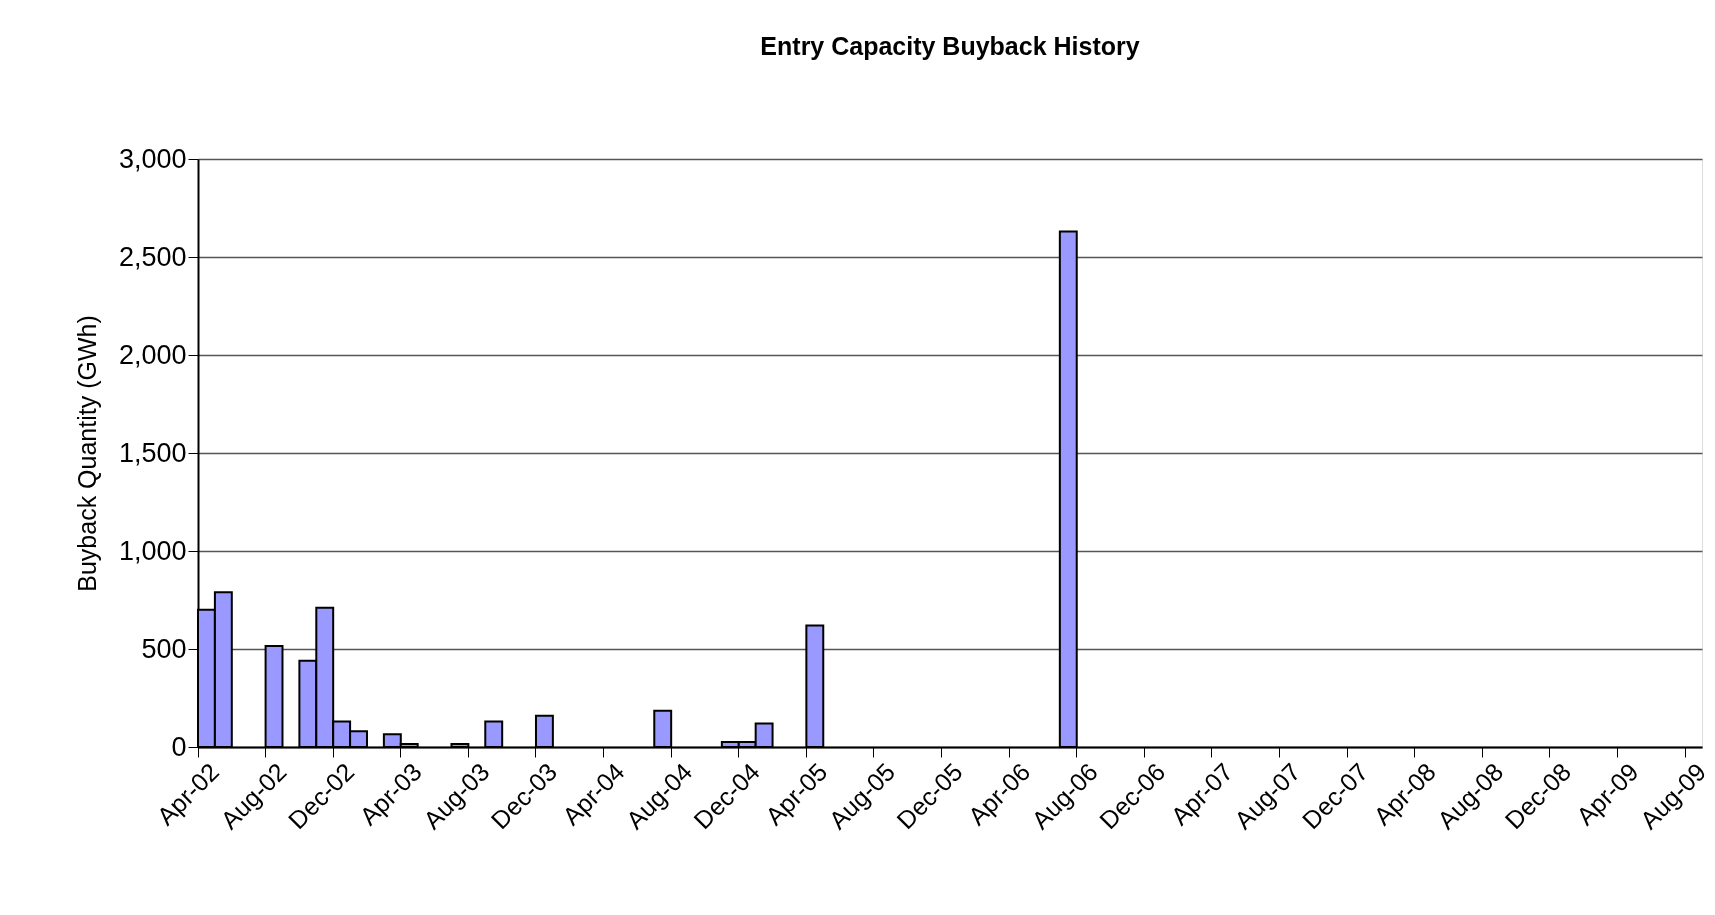 This screenshot has width=1715, height=915. Describe the element at coordinates (179, 746) in the screenshot. I see `y-tick-label: 0` at that location.